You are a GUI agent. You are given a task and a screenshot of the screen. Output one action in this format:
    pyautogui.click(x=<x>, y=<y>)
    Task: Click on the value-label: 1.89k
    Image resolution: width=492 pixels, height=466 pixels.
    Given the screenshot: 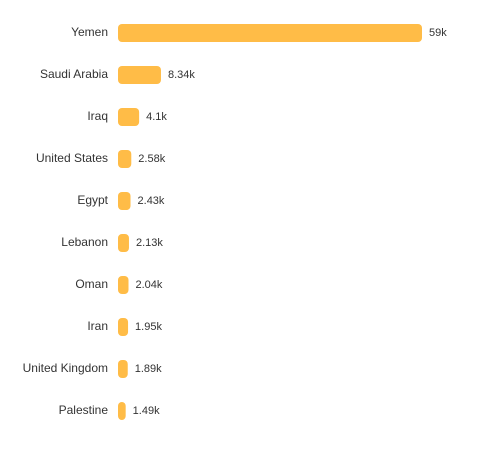 What is the action you would take?
    pyautogui.click(x=148, y=369)
    